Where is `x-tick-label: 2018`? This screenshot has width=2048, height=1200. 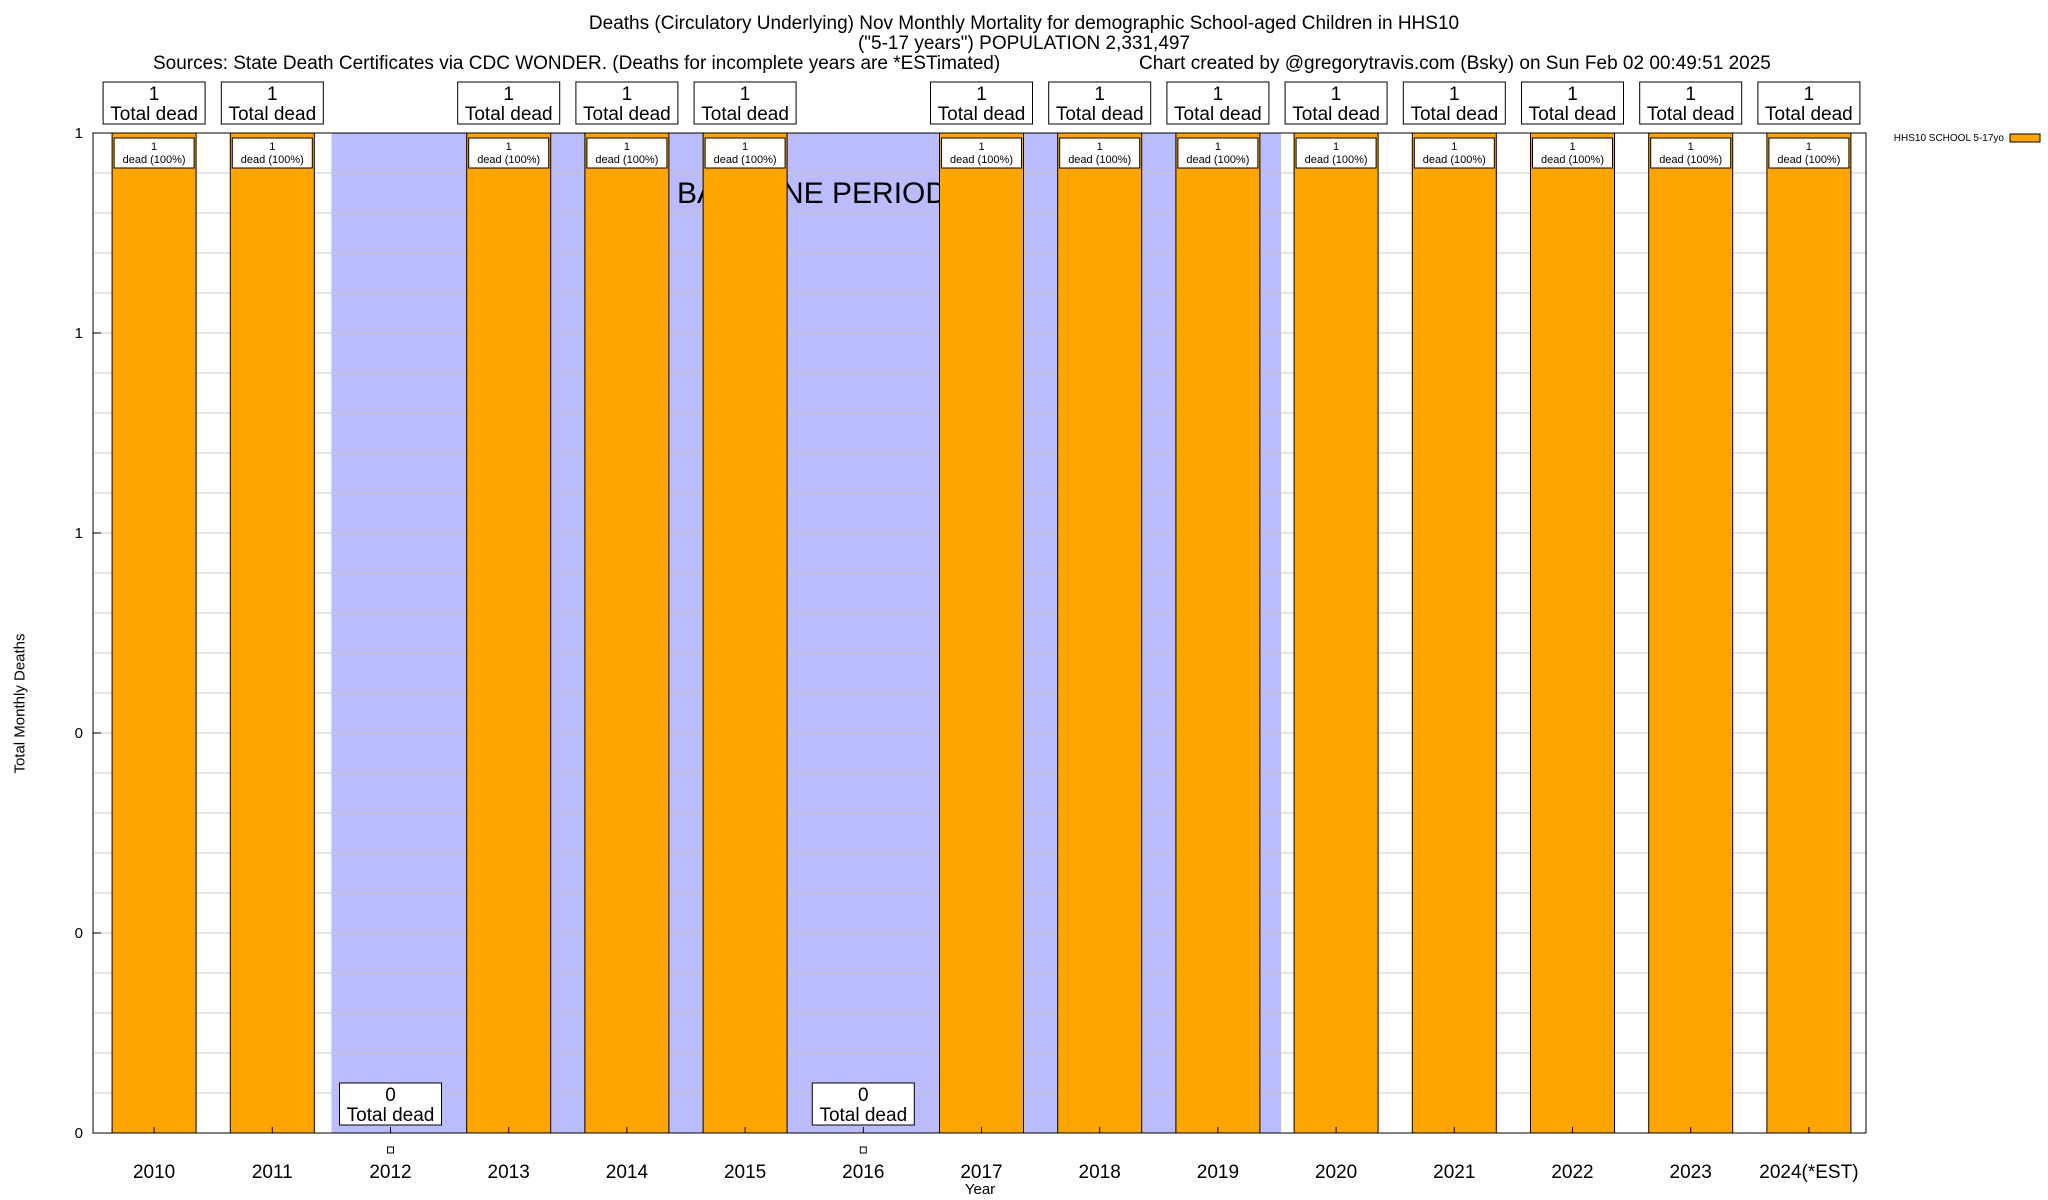 x-tick-label: 2018 is located at coordinates (1100, 1172).